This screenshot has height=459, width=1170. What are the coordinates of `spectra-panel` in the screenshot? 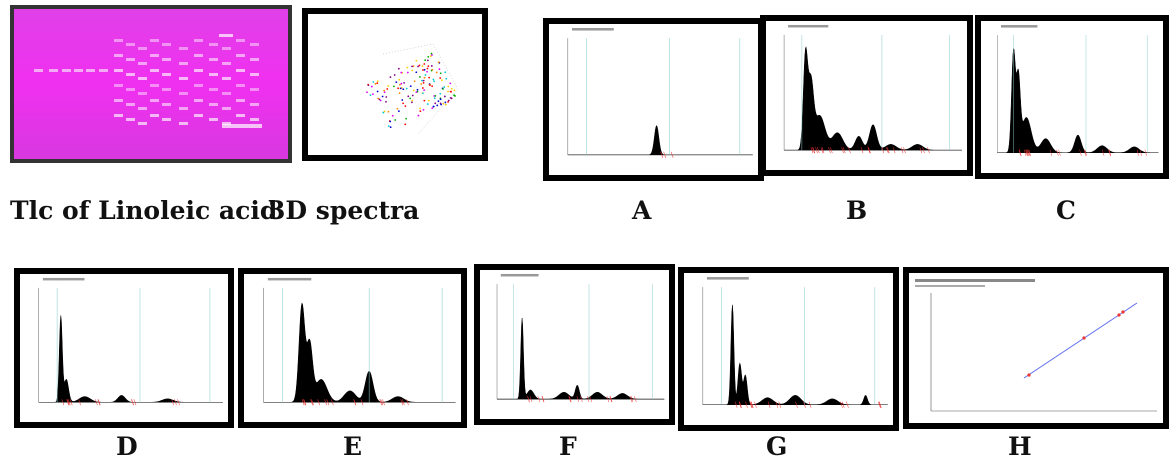 It's located at (395, 84).